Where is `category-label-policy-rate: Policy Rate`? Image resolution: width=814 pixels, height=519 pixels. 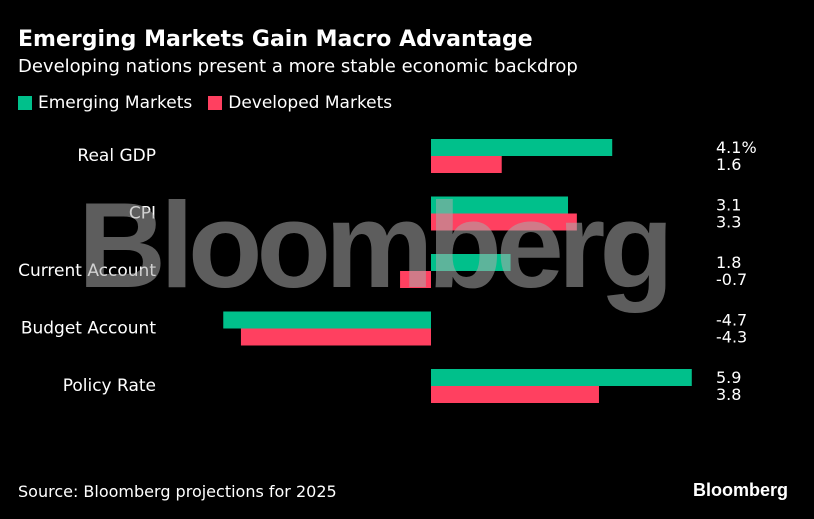
category-label-policy-rate: Policy Rate is located at coordinates (109, 386).